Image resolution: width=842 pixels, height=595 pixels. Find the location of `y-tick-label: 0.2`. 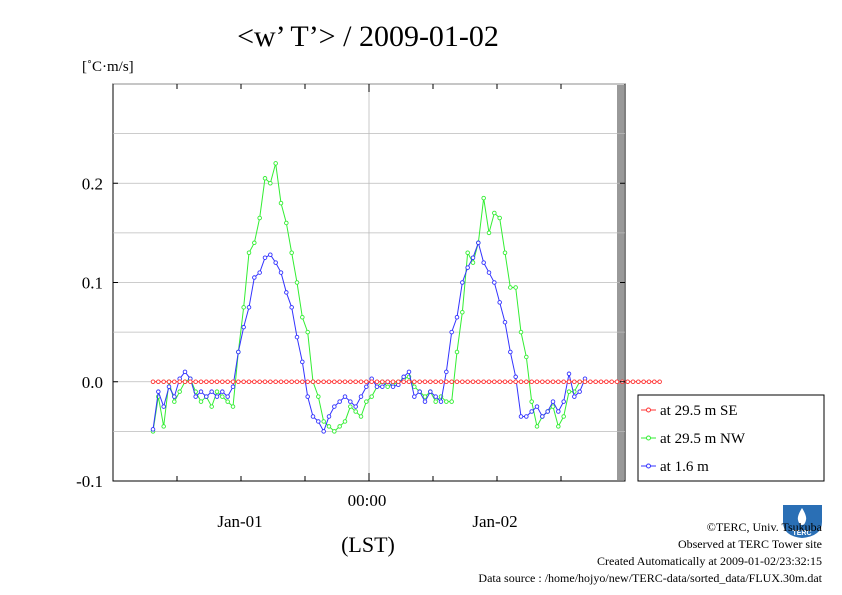

y-tick-label: 0.2 is located at coordinates (92, 183).